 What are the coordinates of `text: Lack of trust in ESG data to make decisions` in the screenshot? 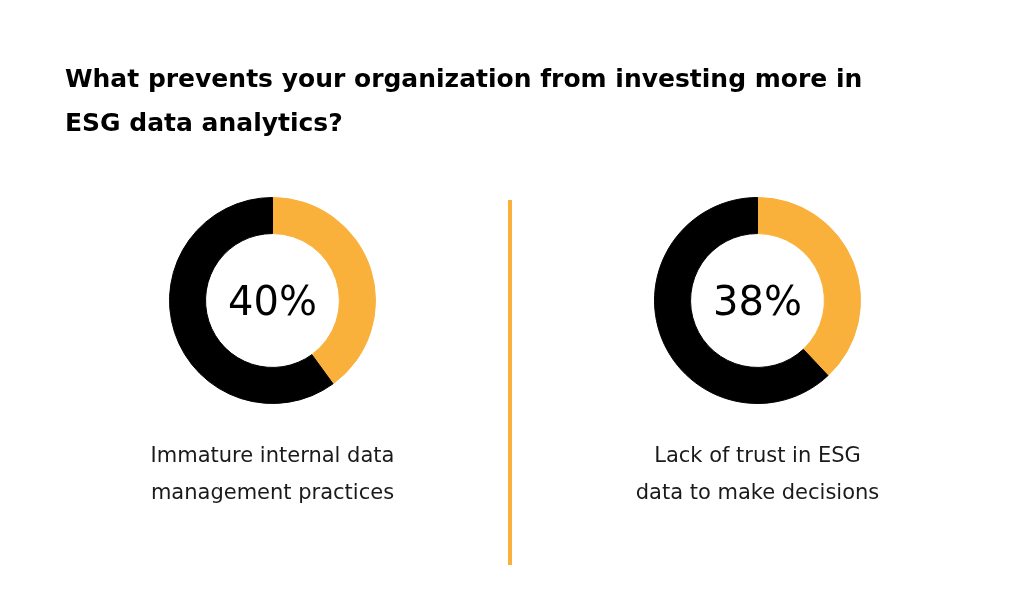 It's located at (757, 473).